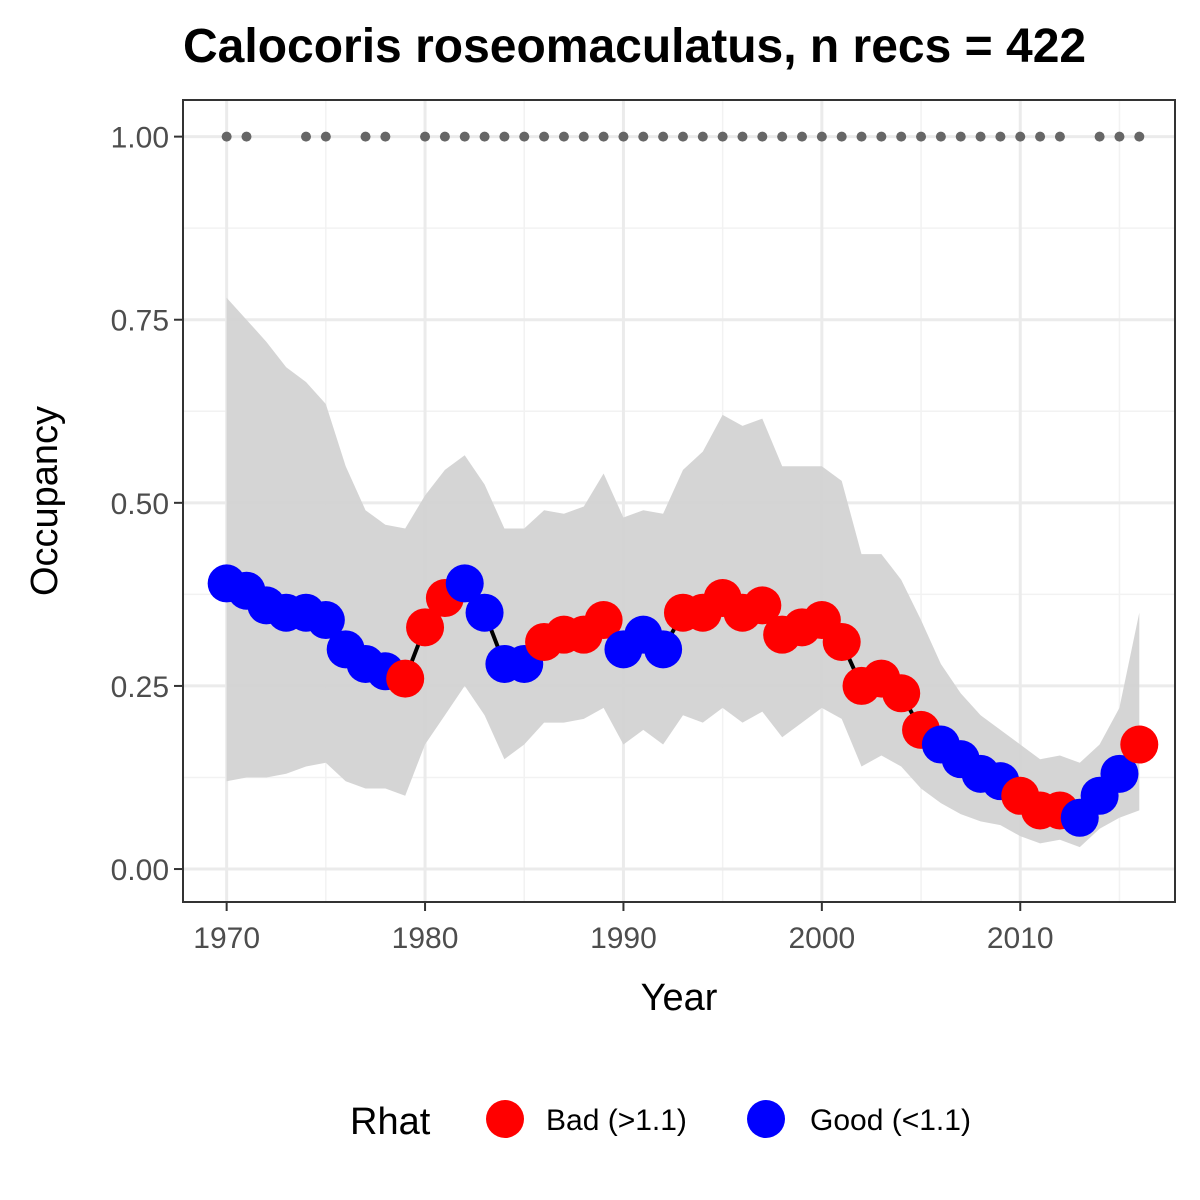 The height and width of the screenshot is (1200, 1200). What do you see at coordinates (616, 1120) in the screenshot?
I see `legend-label-bad: Bad (>1.1)` at bounding box center [616, 1120].